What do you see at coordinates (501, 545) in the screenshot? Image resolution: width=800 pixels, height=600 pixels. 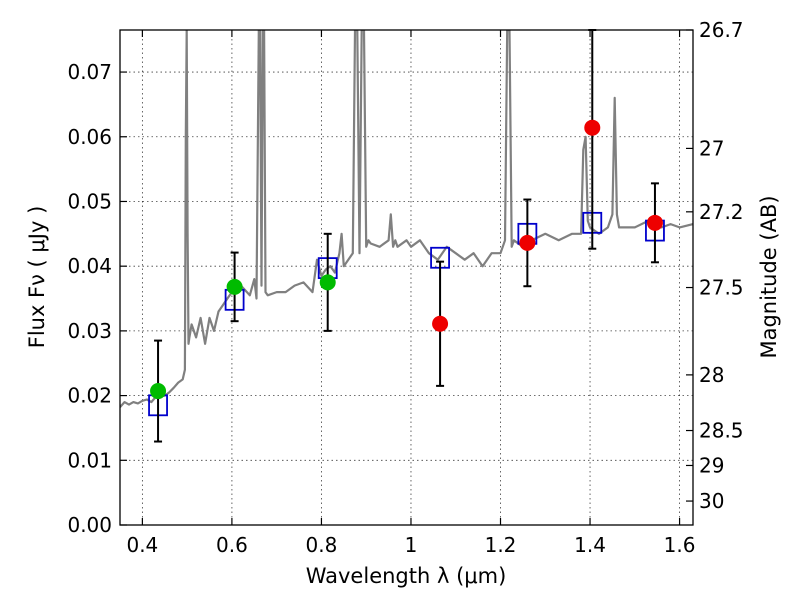 I see `x-tick-label: 1.2` at bounding box center [501, 545].